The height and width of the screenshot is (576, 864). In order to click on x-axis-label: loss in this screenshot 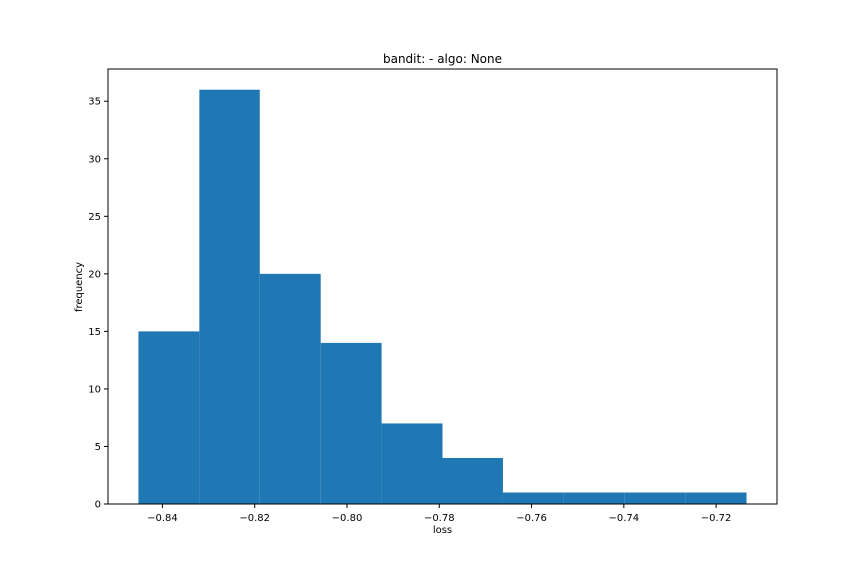, I will do `click(442, 530)`.